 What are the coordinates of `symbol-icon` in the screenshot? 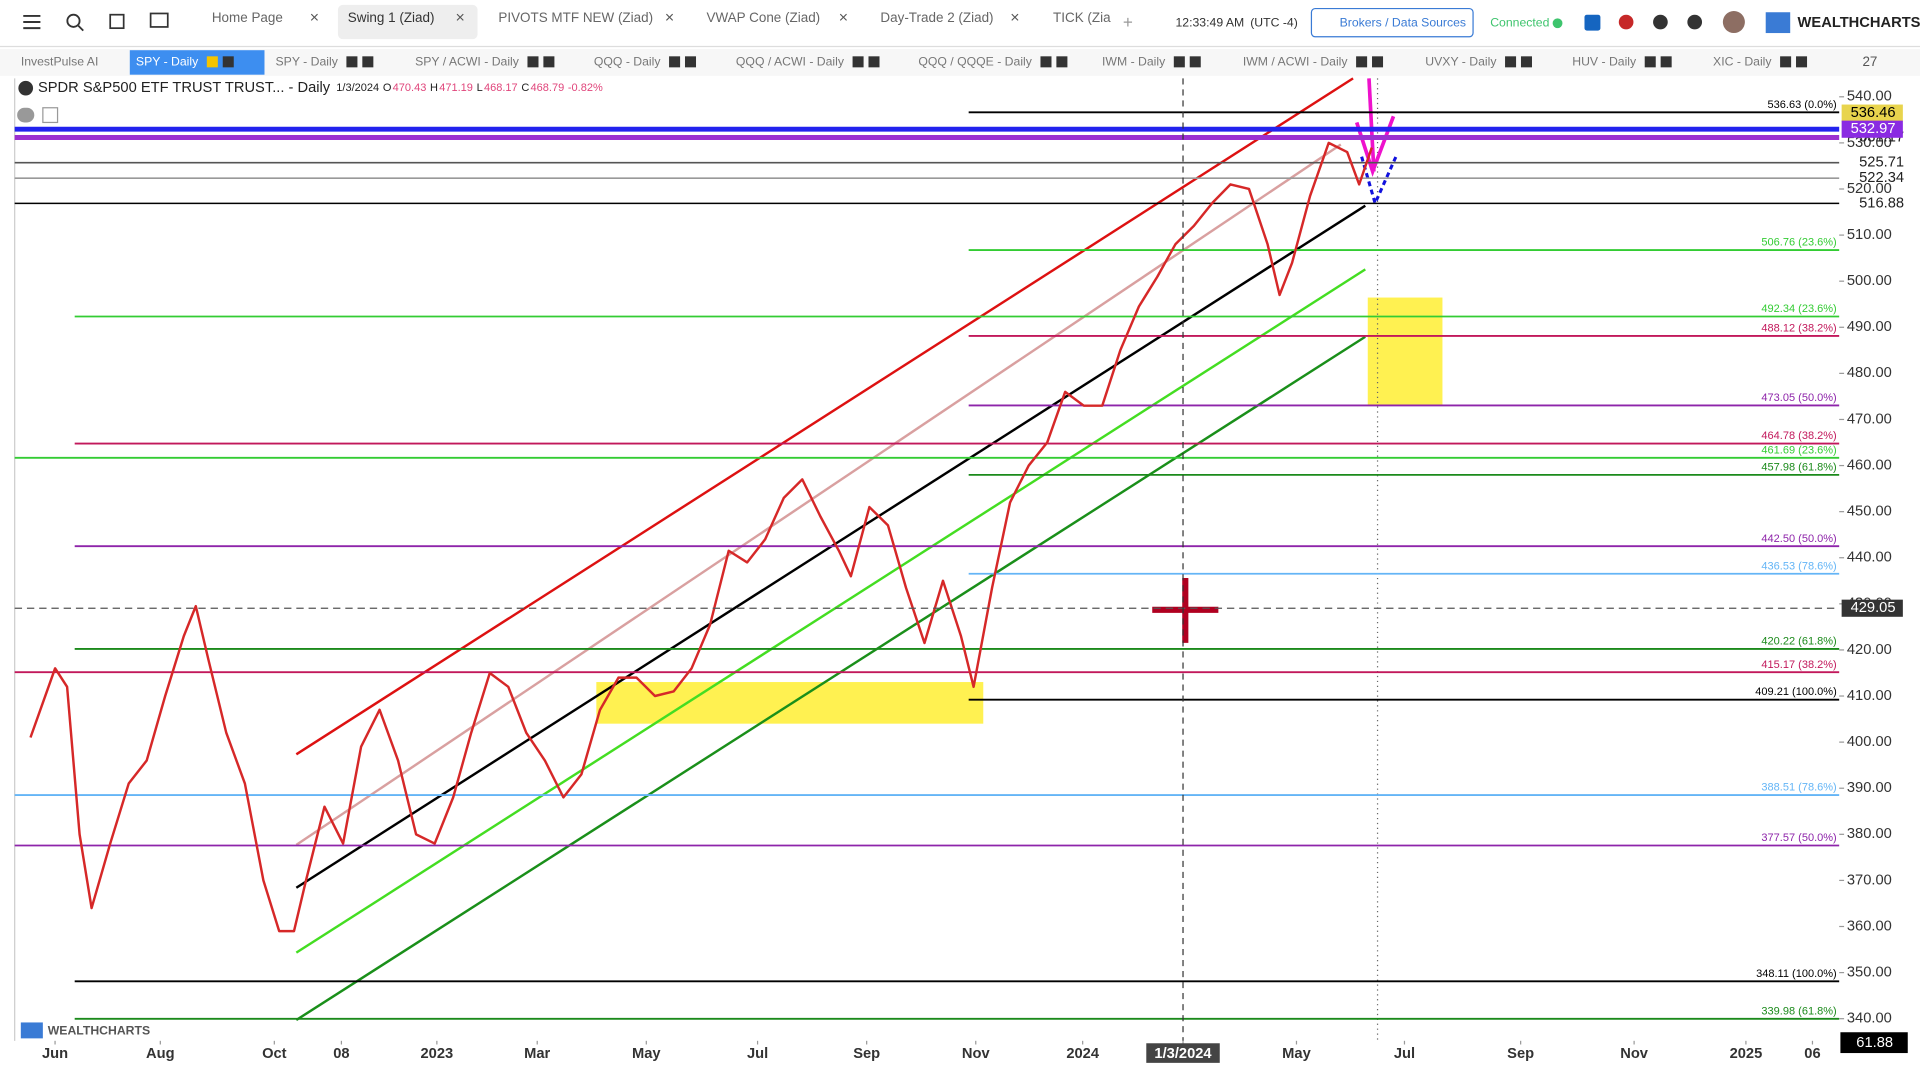 It's located at (26, 88).